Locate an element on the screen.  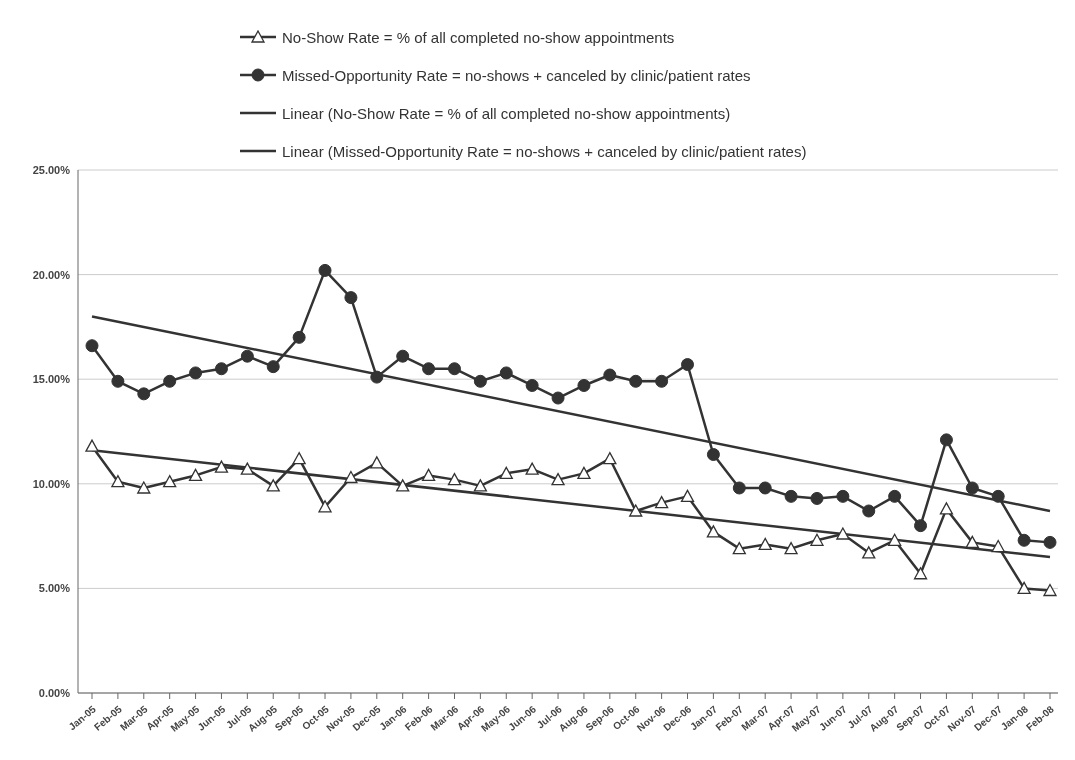
y-tick-label: 10.00% is located at coordinates (51, 483).